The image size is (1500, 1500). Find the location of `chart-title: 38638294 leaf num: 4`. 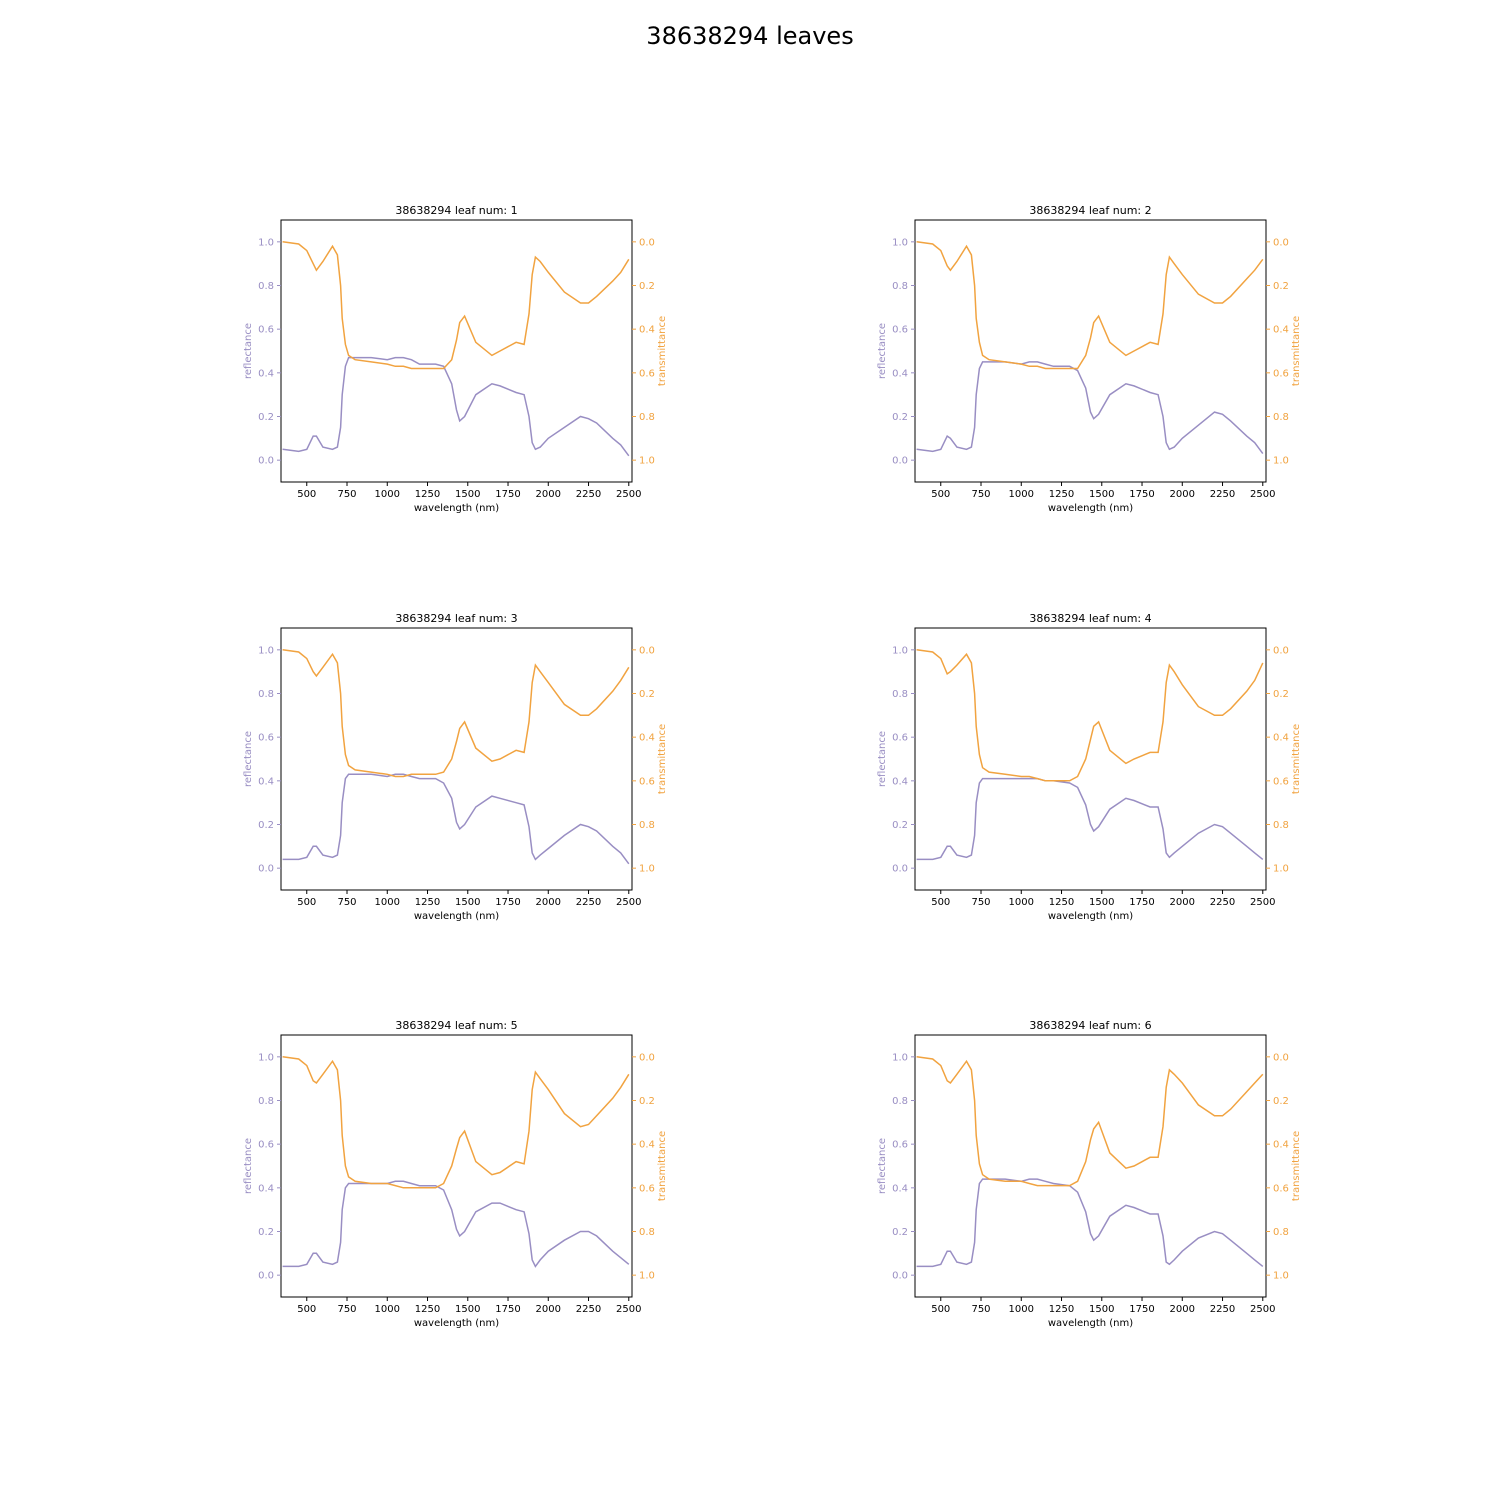

chart-title: 38638294 leaf num: 4 is located at coordinates (1090, 618).